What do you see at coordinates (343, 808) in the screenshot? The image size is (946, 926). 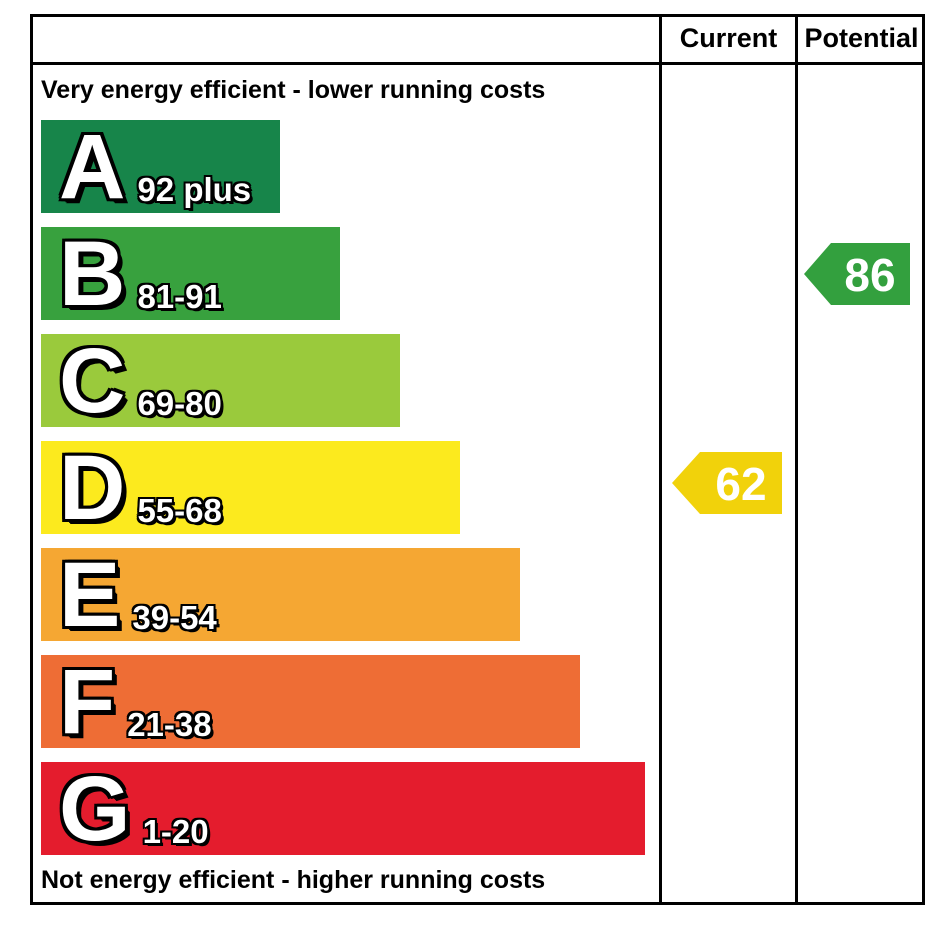 I see `band-row-g: G 1-20` at bounding box center [343, 808].